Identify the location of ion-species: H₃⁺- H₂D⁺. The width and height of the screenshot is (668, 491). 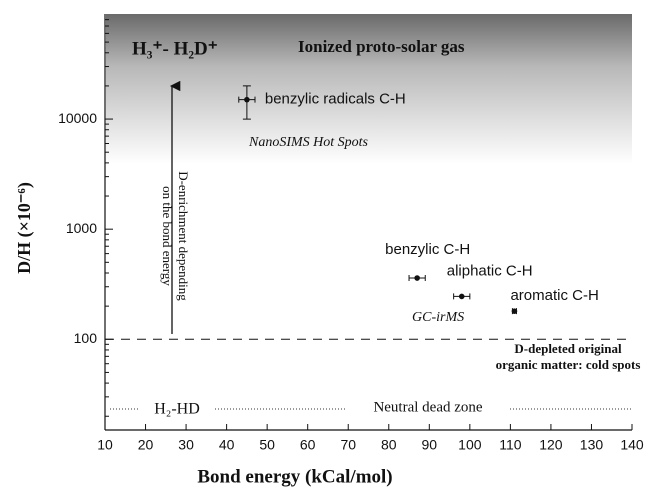
(175, 48).